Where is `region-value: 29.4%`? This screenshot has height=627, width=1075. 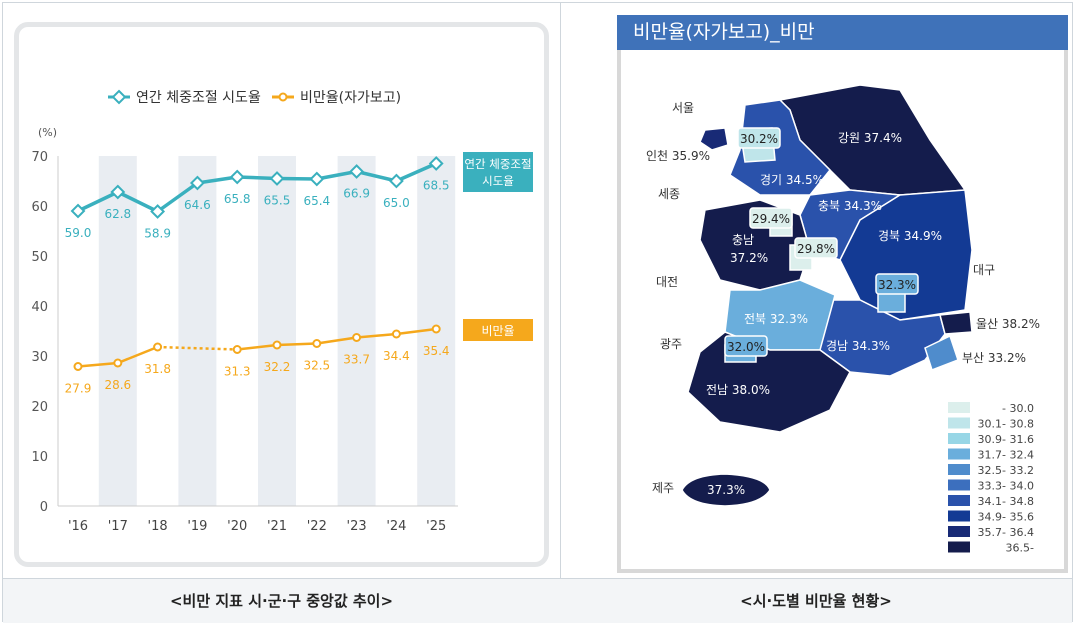 region-value: 29.4% is located at coordinates (771, 219).